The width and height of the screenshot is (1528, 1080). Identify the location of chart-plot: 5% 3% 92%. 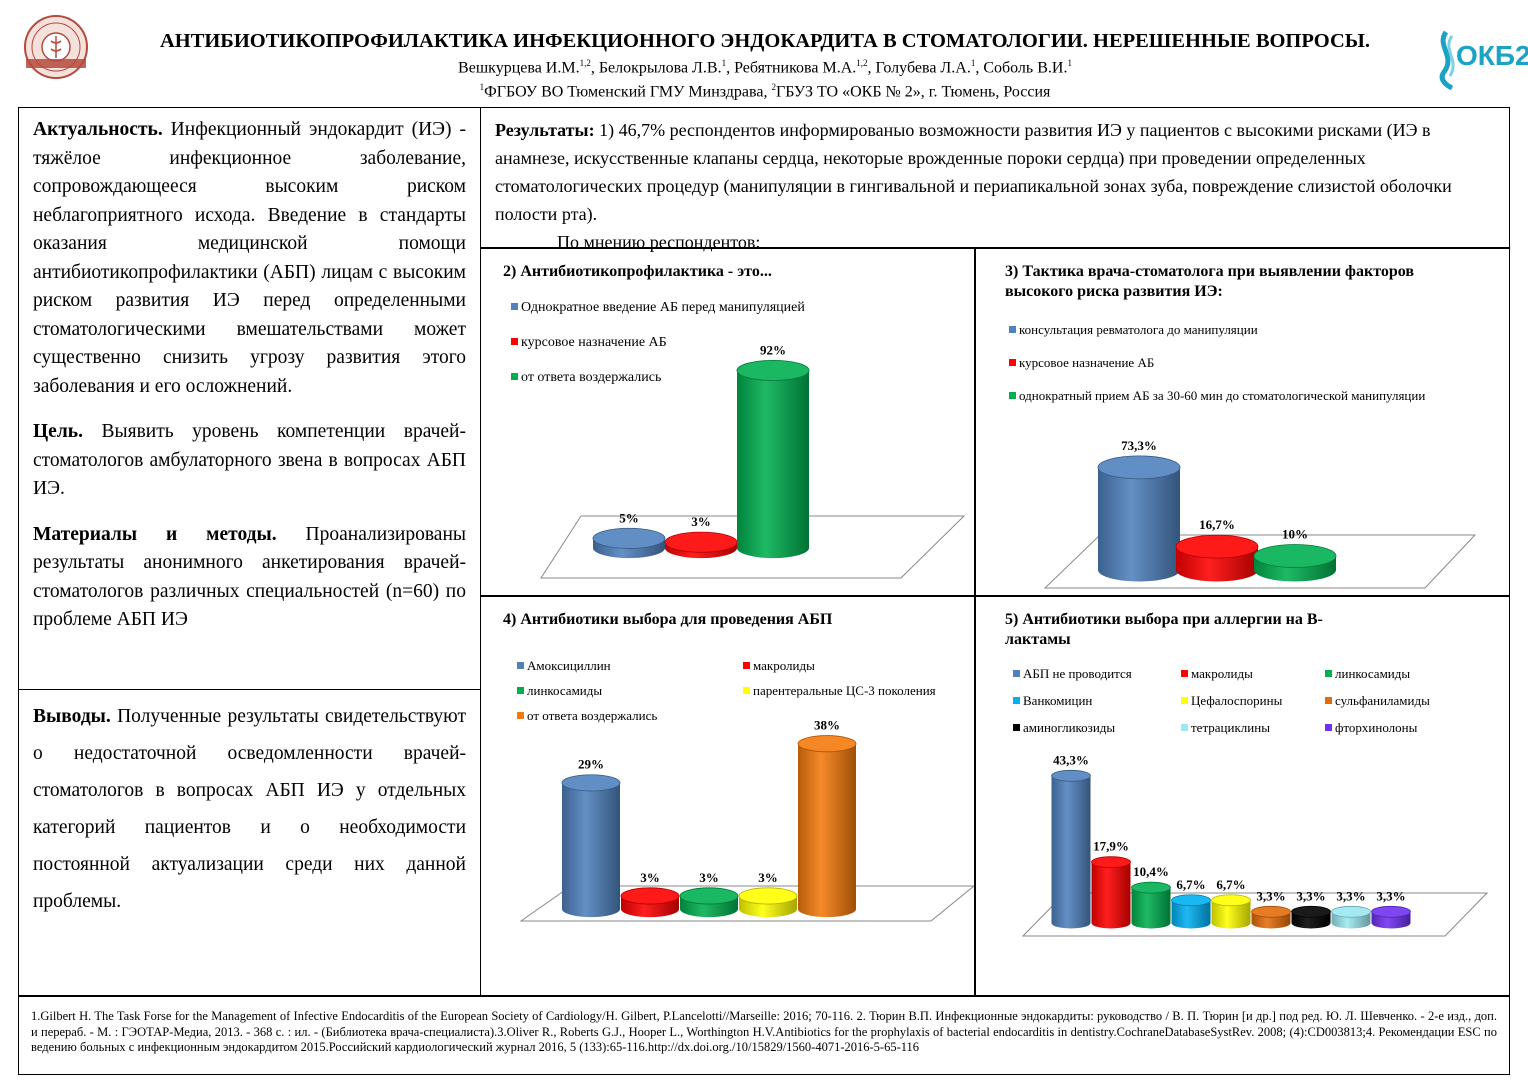
(753, 460).